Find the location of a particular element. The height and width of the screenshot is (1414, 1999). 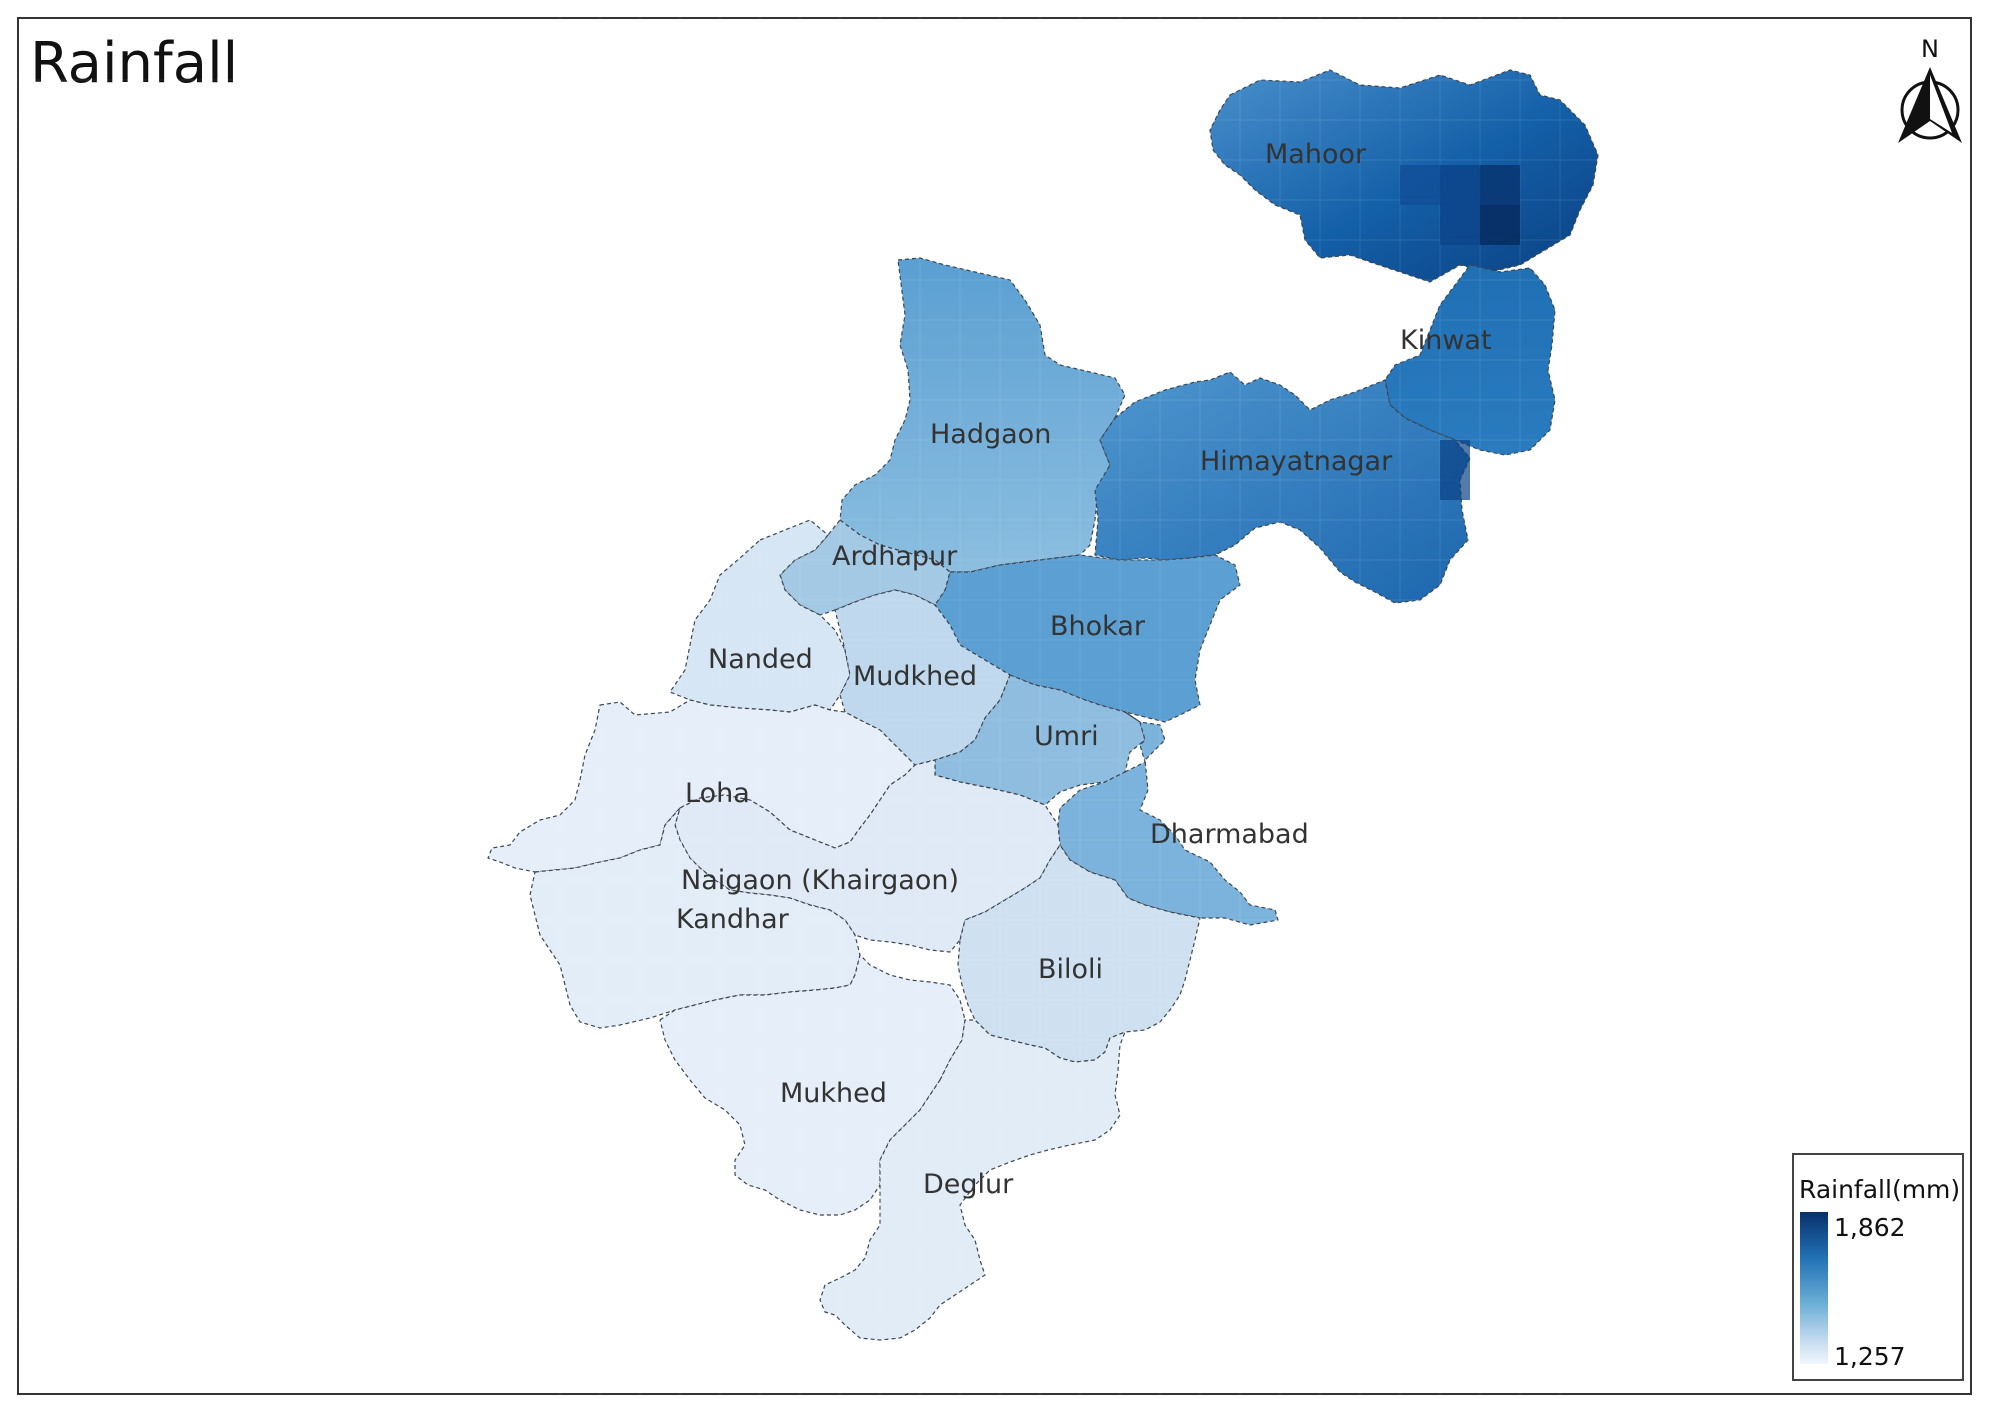

label-kinwat: Kinwat is located at coordinates (1446, 340).